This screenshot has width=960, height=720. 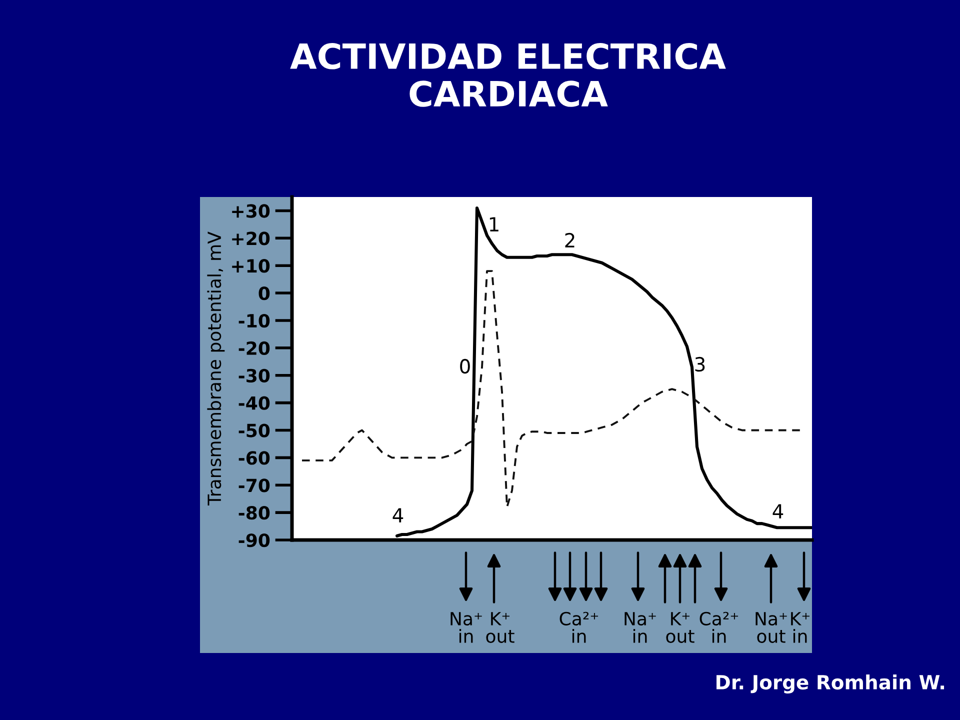 I want to click on y-tick-label: -20, so click(x=254, y=348).